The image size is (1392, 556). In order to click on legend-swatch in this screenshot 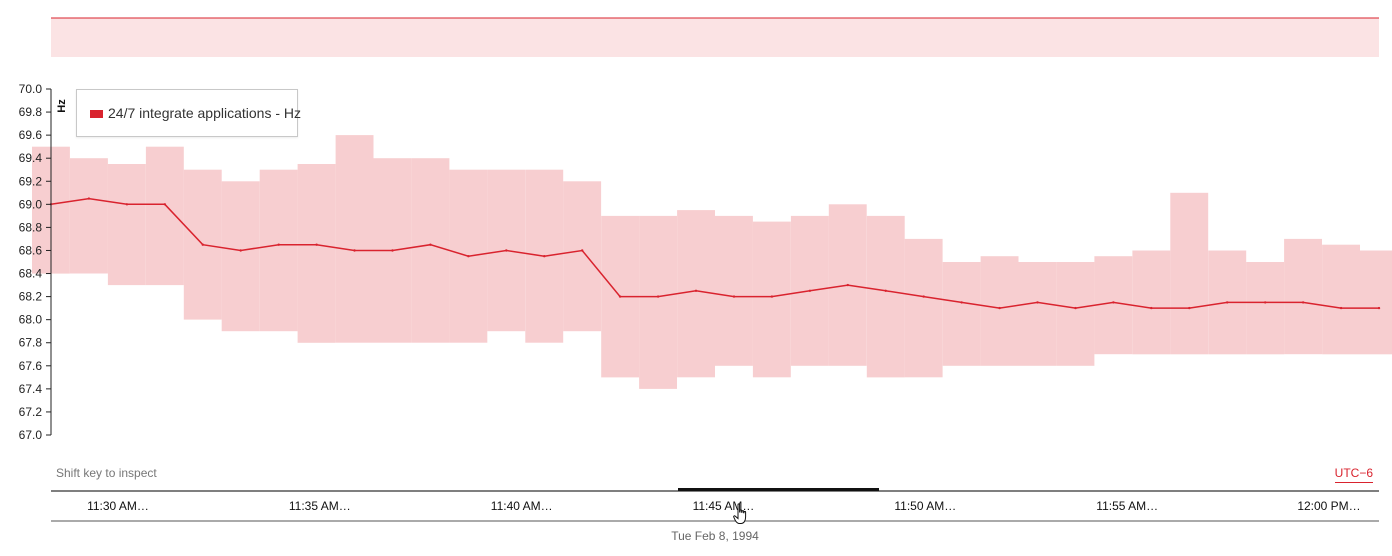, I will do `click(96, 114)`.